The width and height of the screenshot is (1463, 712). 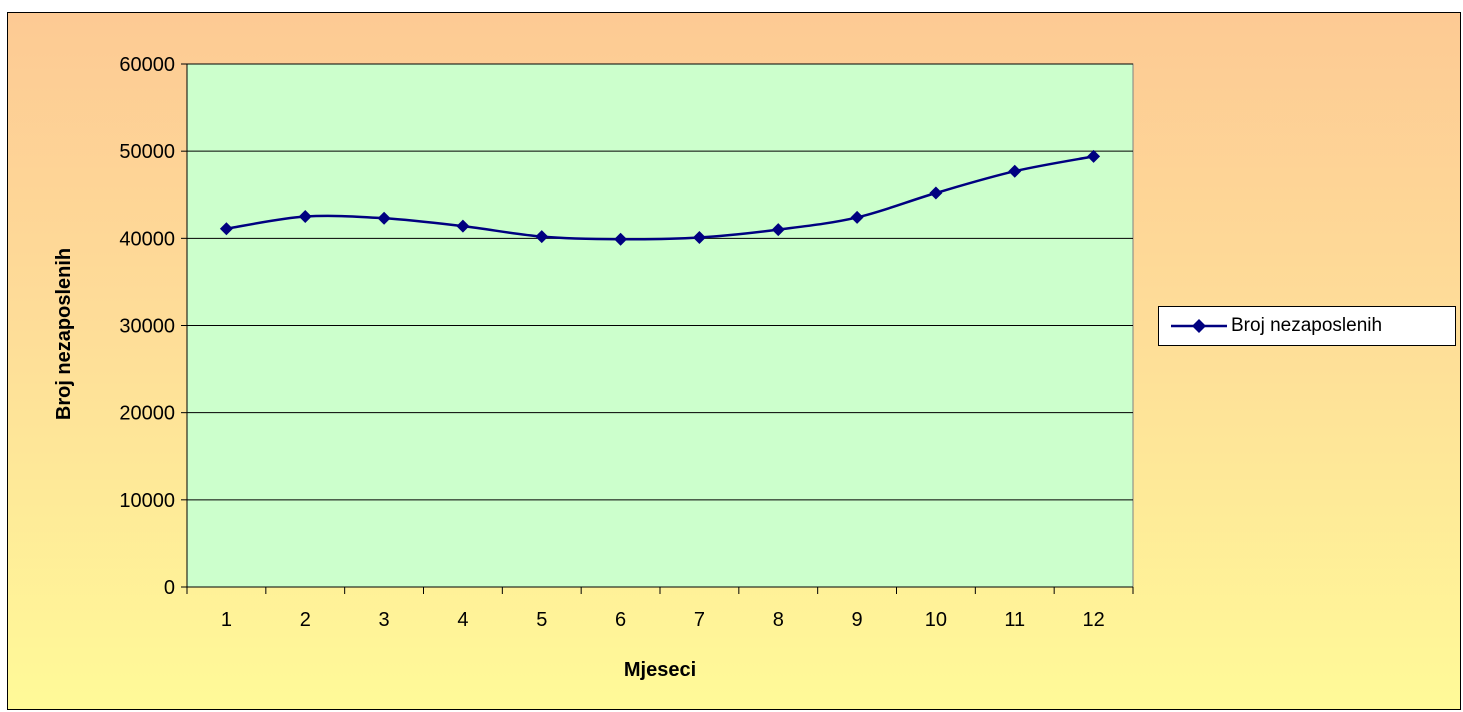 I want to click on x-tick-label: 4, so click(x=462, y=620).